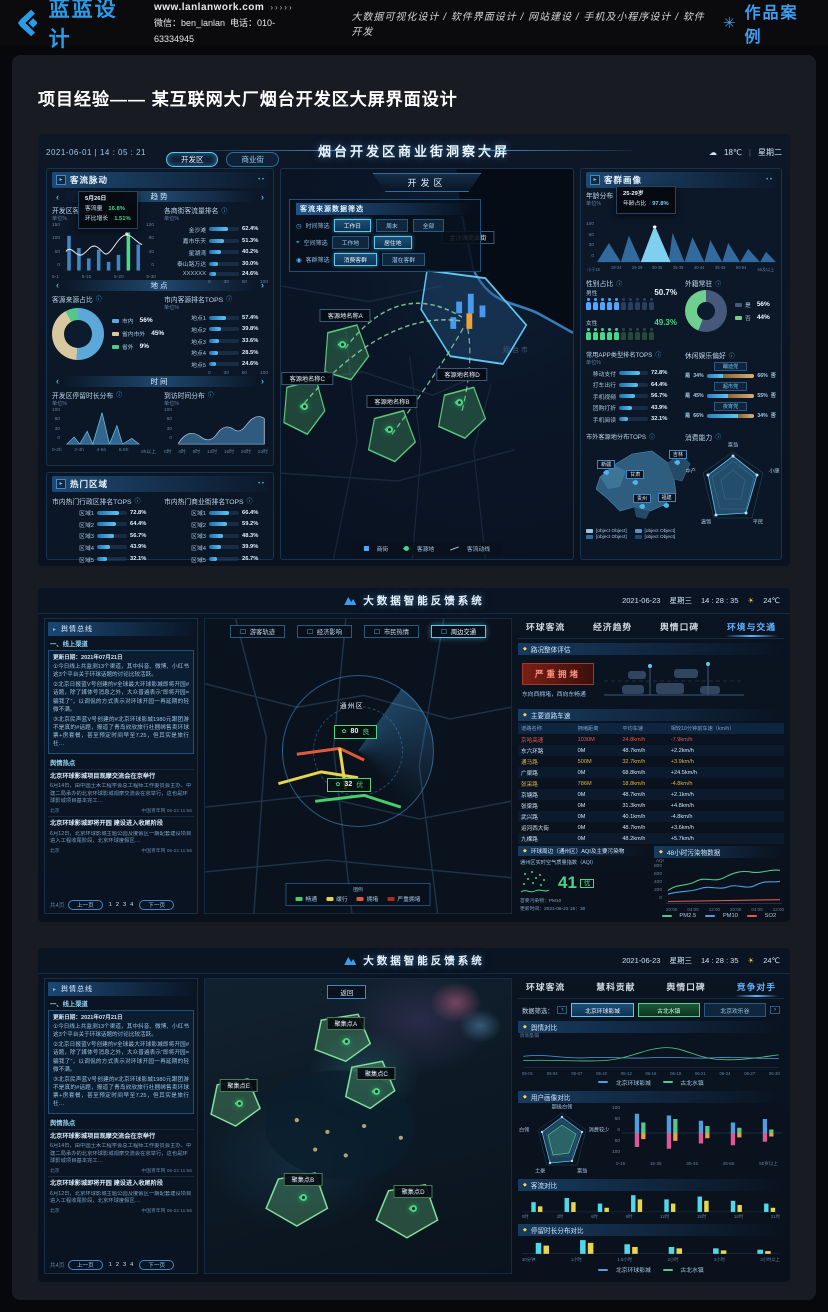 Image resolution: width=828 pixels, height=1312 pixels. I want to click on d3-tab: 慧科贡献, so click(616, 987).